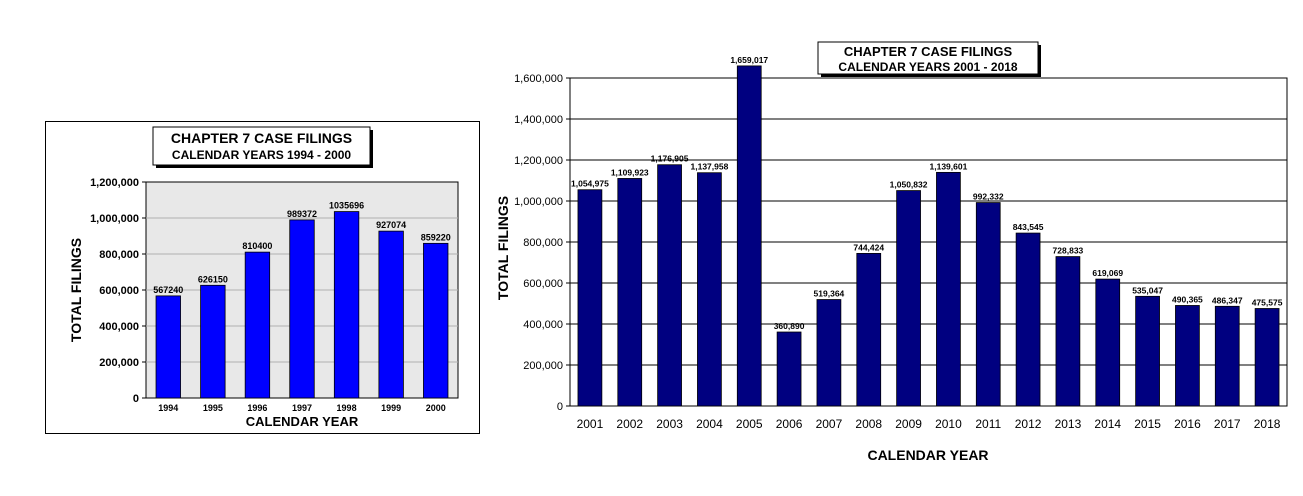  Describe the element at coordinates (590, 424) in the screenshot. I see `x-tick-label: 2001` at that location.